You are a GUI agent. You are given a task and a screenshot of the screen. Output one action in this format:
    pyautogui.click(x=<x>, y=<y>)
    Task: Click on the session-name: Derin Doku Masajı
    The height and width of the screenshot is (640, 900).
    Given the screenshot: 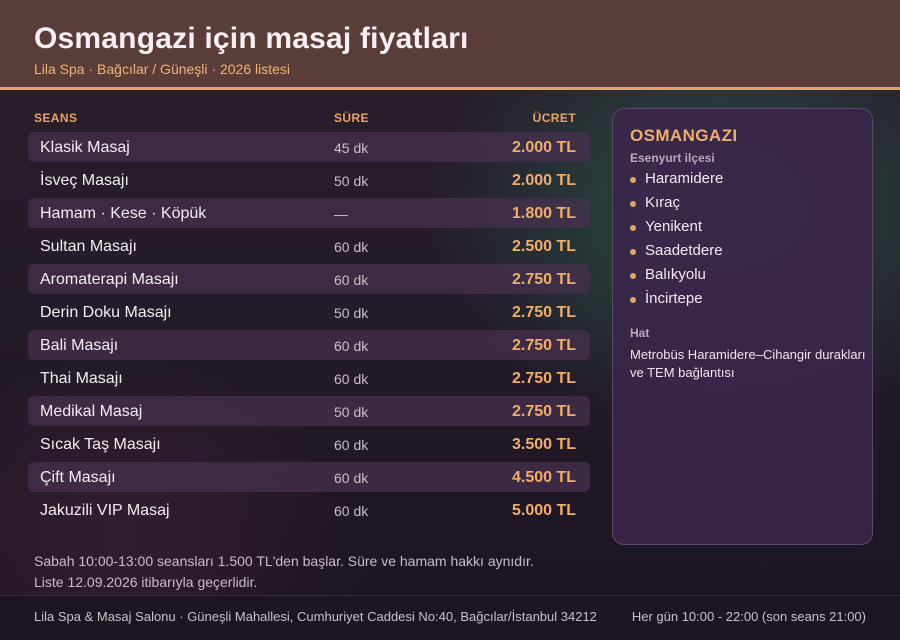 What is the action you would take?
    pyautogui.click(x=106, y=312)
    